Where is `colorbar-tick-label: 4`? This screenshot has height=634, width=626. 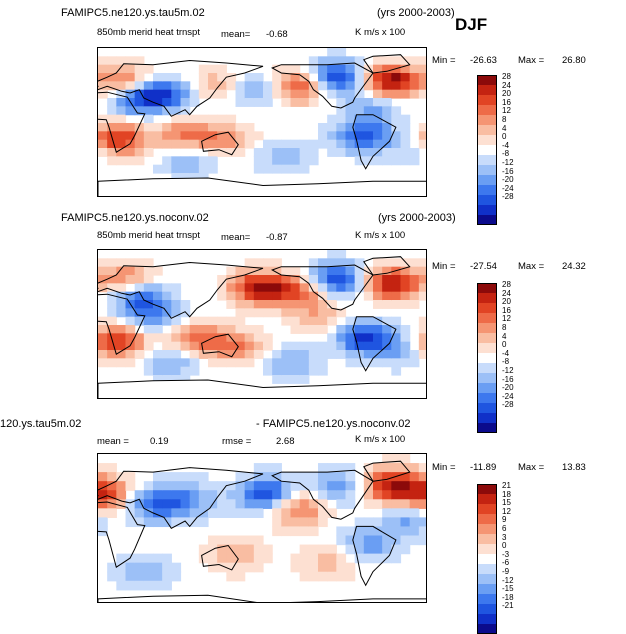
colorbar-tick-label: 4 is located at coordinates (504, 336).